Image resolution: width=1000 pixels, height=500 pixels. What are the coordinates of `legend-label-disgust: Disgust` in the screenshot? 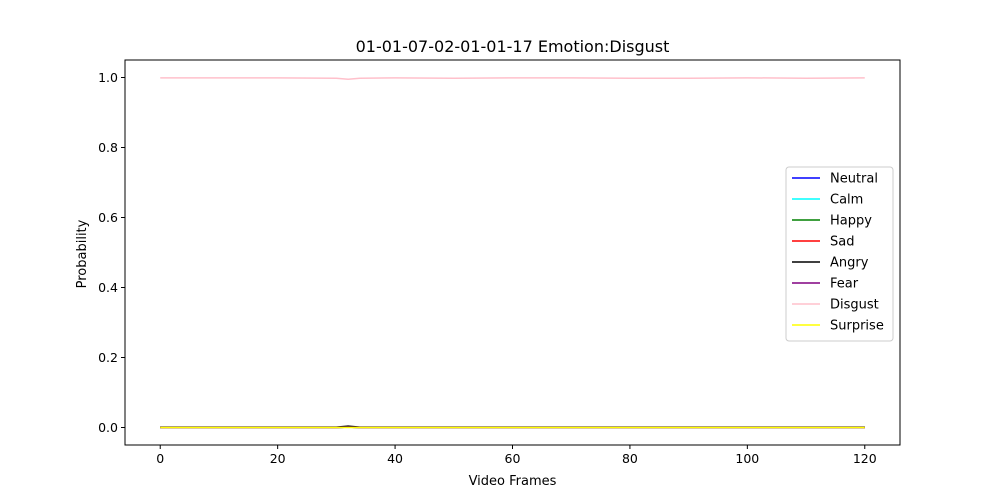 It's located at (854, 305).